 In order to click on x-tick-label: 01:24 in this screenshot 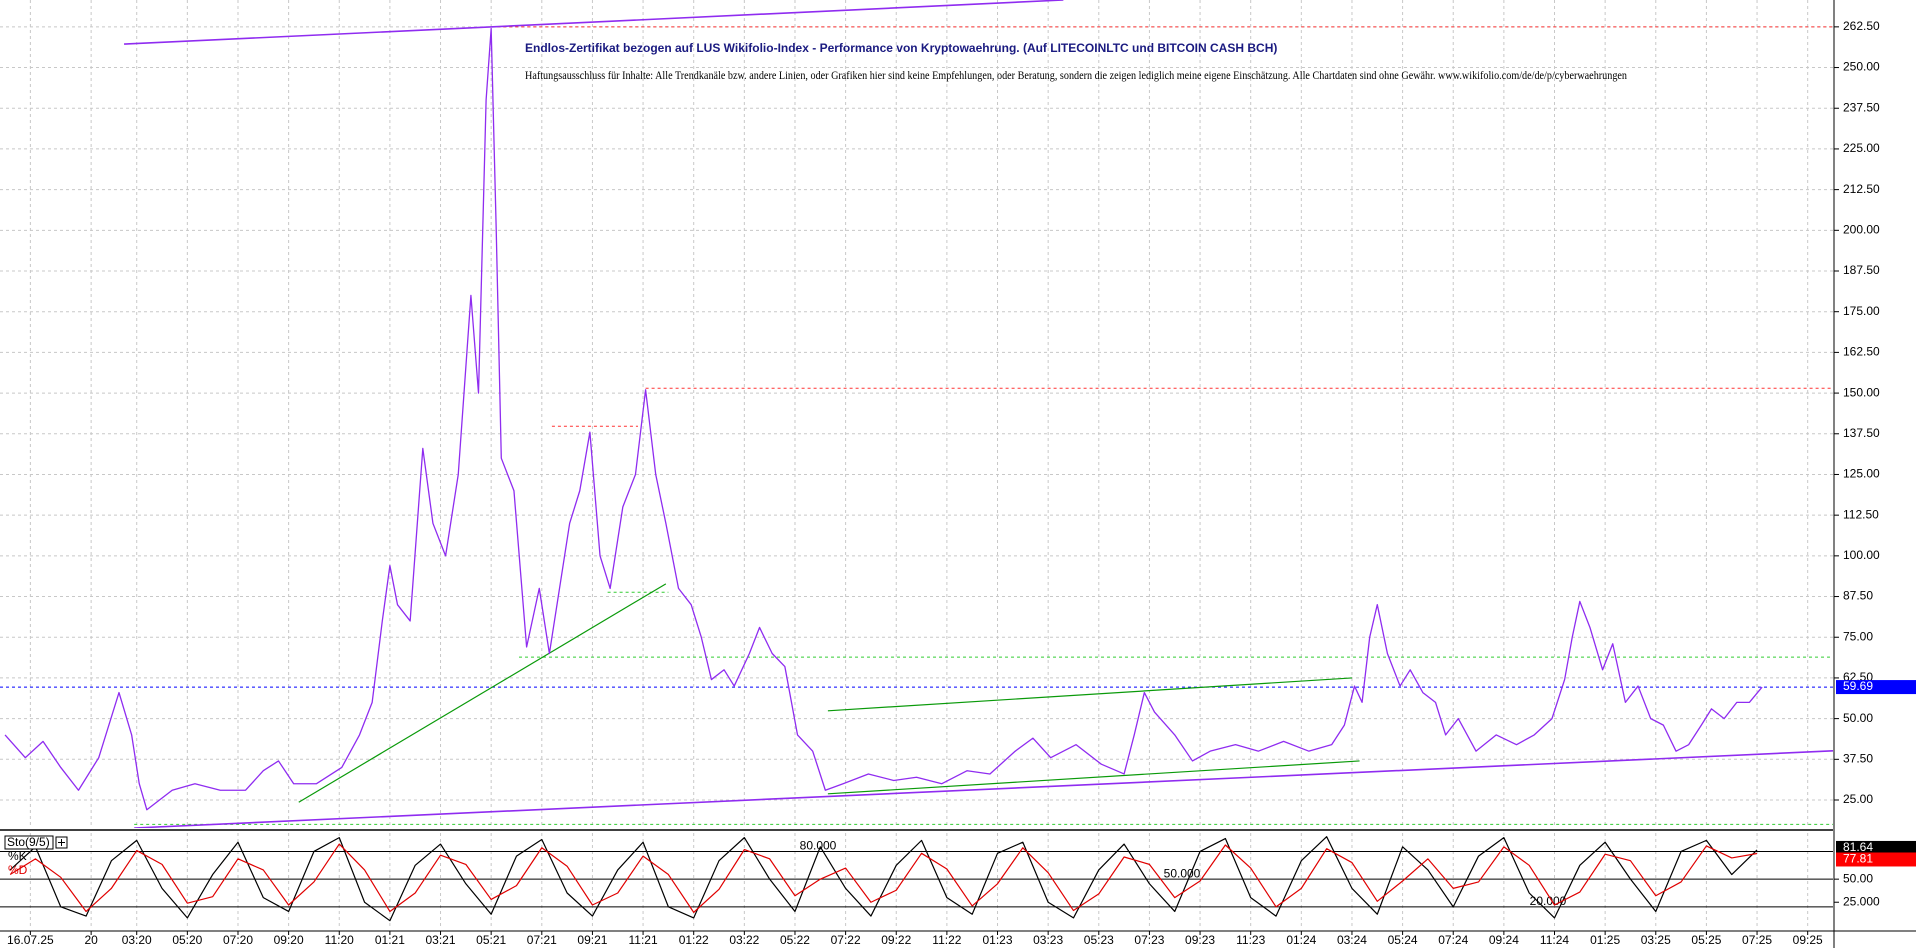, I will do `click(1301, 940)`.